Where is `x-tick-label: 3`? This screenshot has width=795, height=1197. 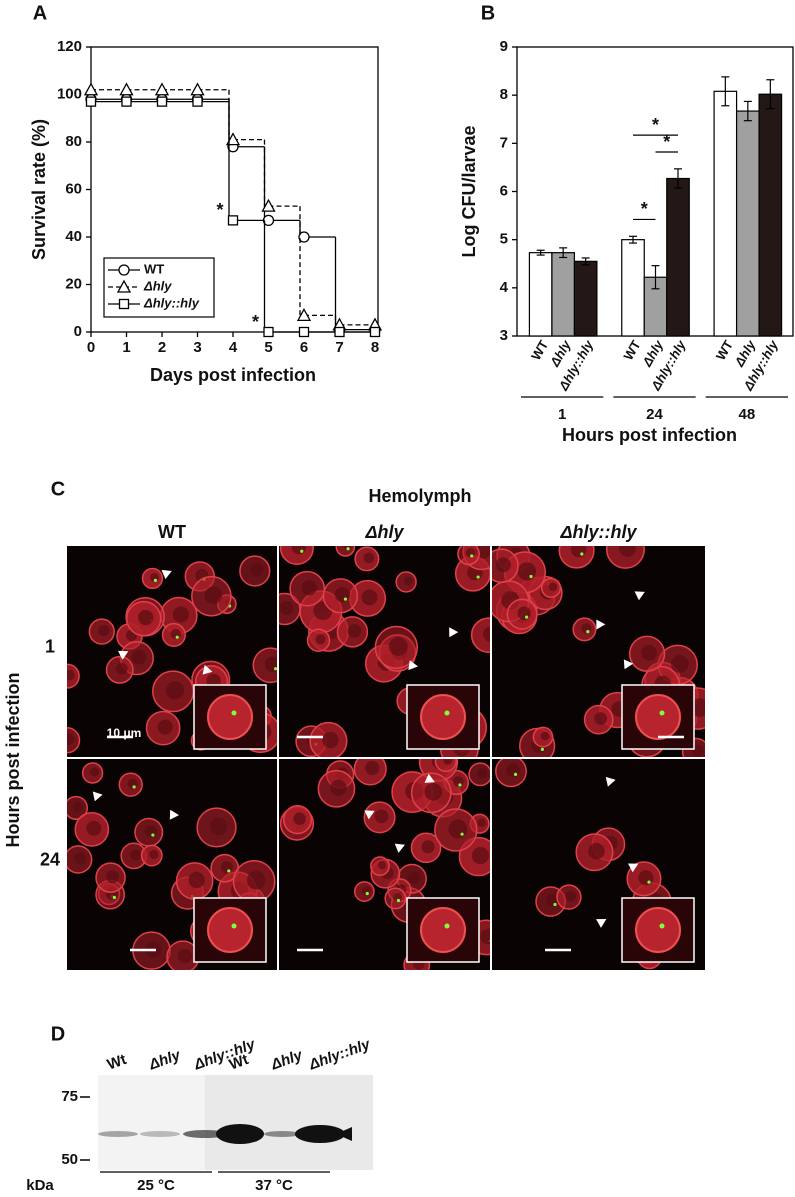 x-tick-label: 3 is located at coordinates (197, 347).